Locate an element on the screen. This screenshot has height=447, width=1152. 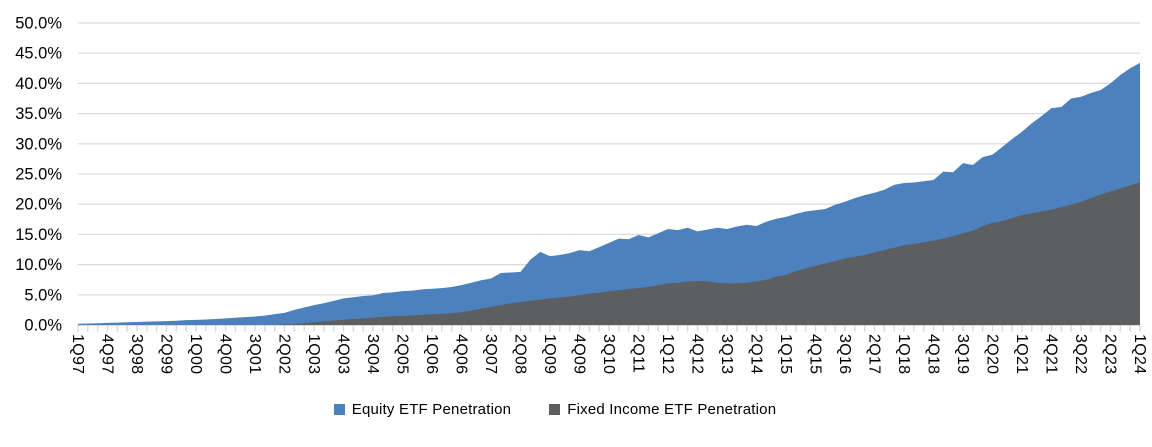
y-axis-tick-label: 30.0% is located at coordinates (38, 144).